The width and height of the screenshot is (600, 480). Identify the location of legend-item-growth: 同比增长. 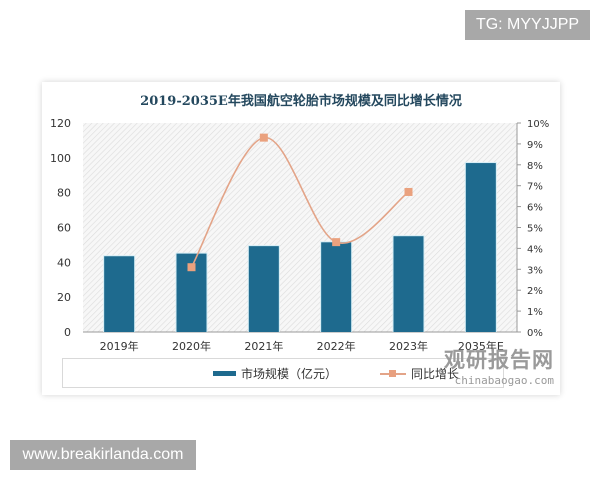
(419, 373).